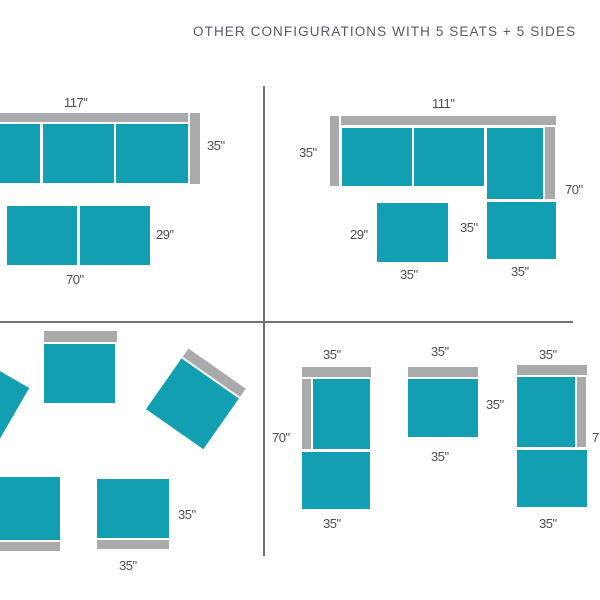 This screenshot has height=600, width=600. What do you see at coordinates (79, 373) in the screenshot?
I see `top-seat` at bounding box center [79, 373].